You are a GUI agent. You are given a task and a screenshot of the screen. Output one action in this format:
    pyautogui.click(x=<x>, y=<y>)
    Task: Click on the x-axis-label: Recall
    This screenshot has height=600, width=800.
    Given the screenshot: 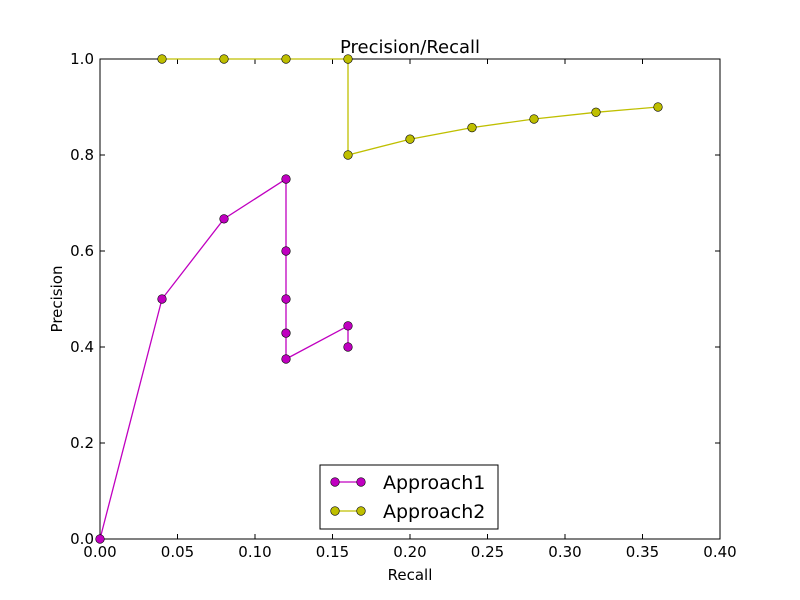 What is the action you would take?
    pyautogui.click(x=410, y=575)
    